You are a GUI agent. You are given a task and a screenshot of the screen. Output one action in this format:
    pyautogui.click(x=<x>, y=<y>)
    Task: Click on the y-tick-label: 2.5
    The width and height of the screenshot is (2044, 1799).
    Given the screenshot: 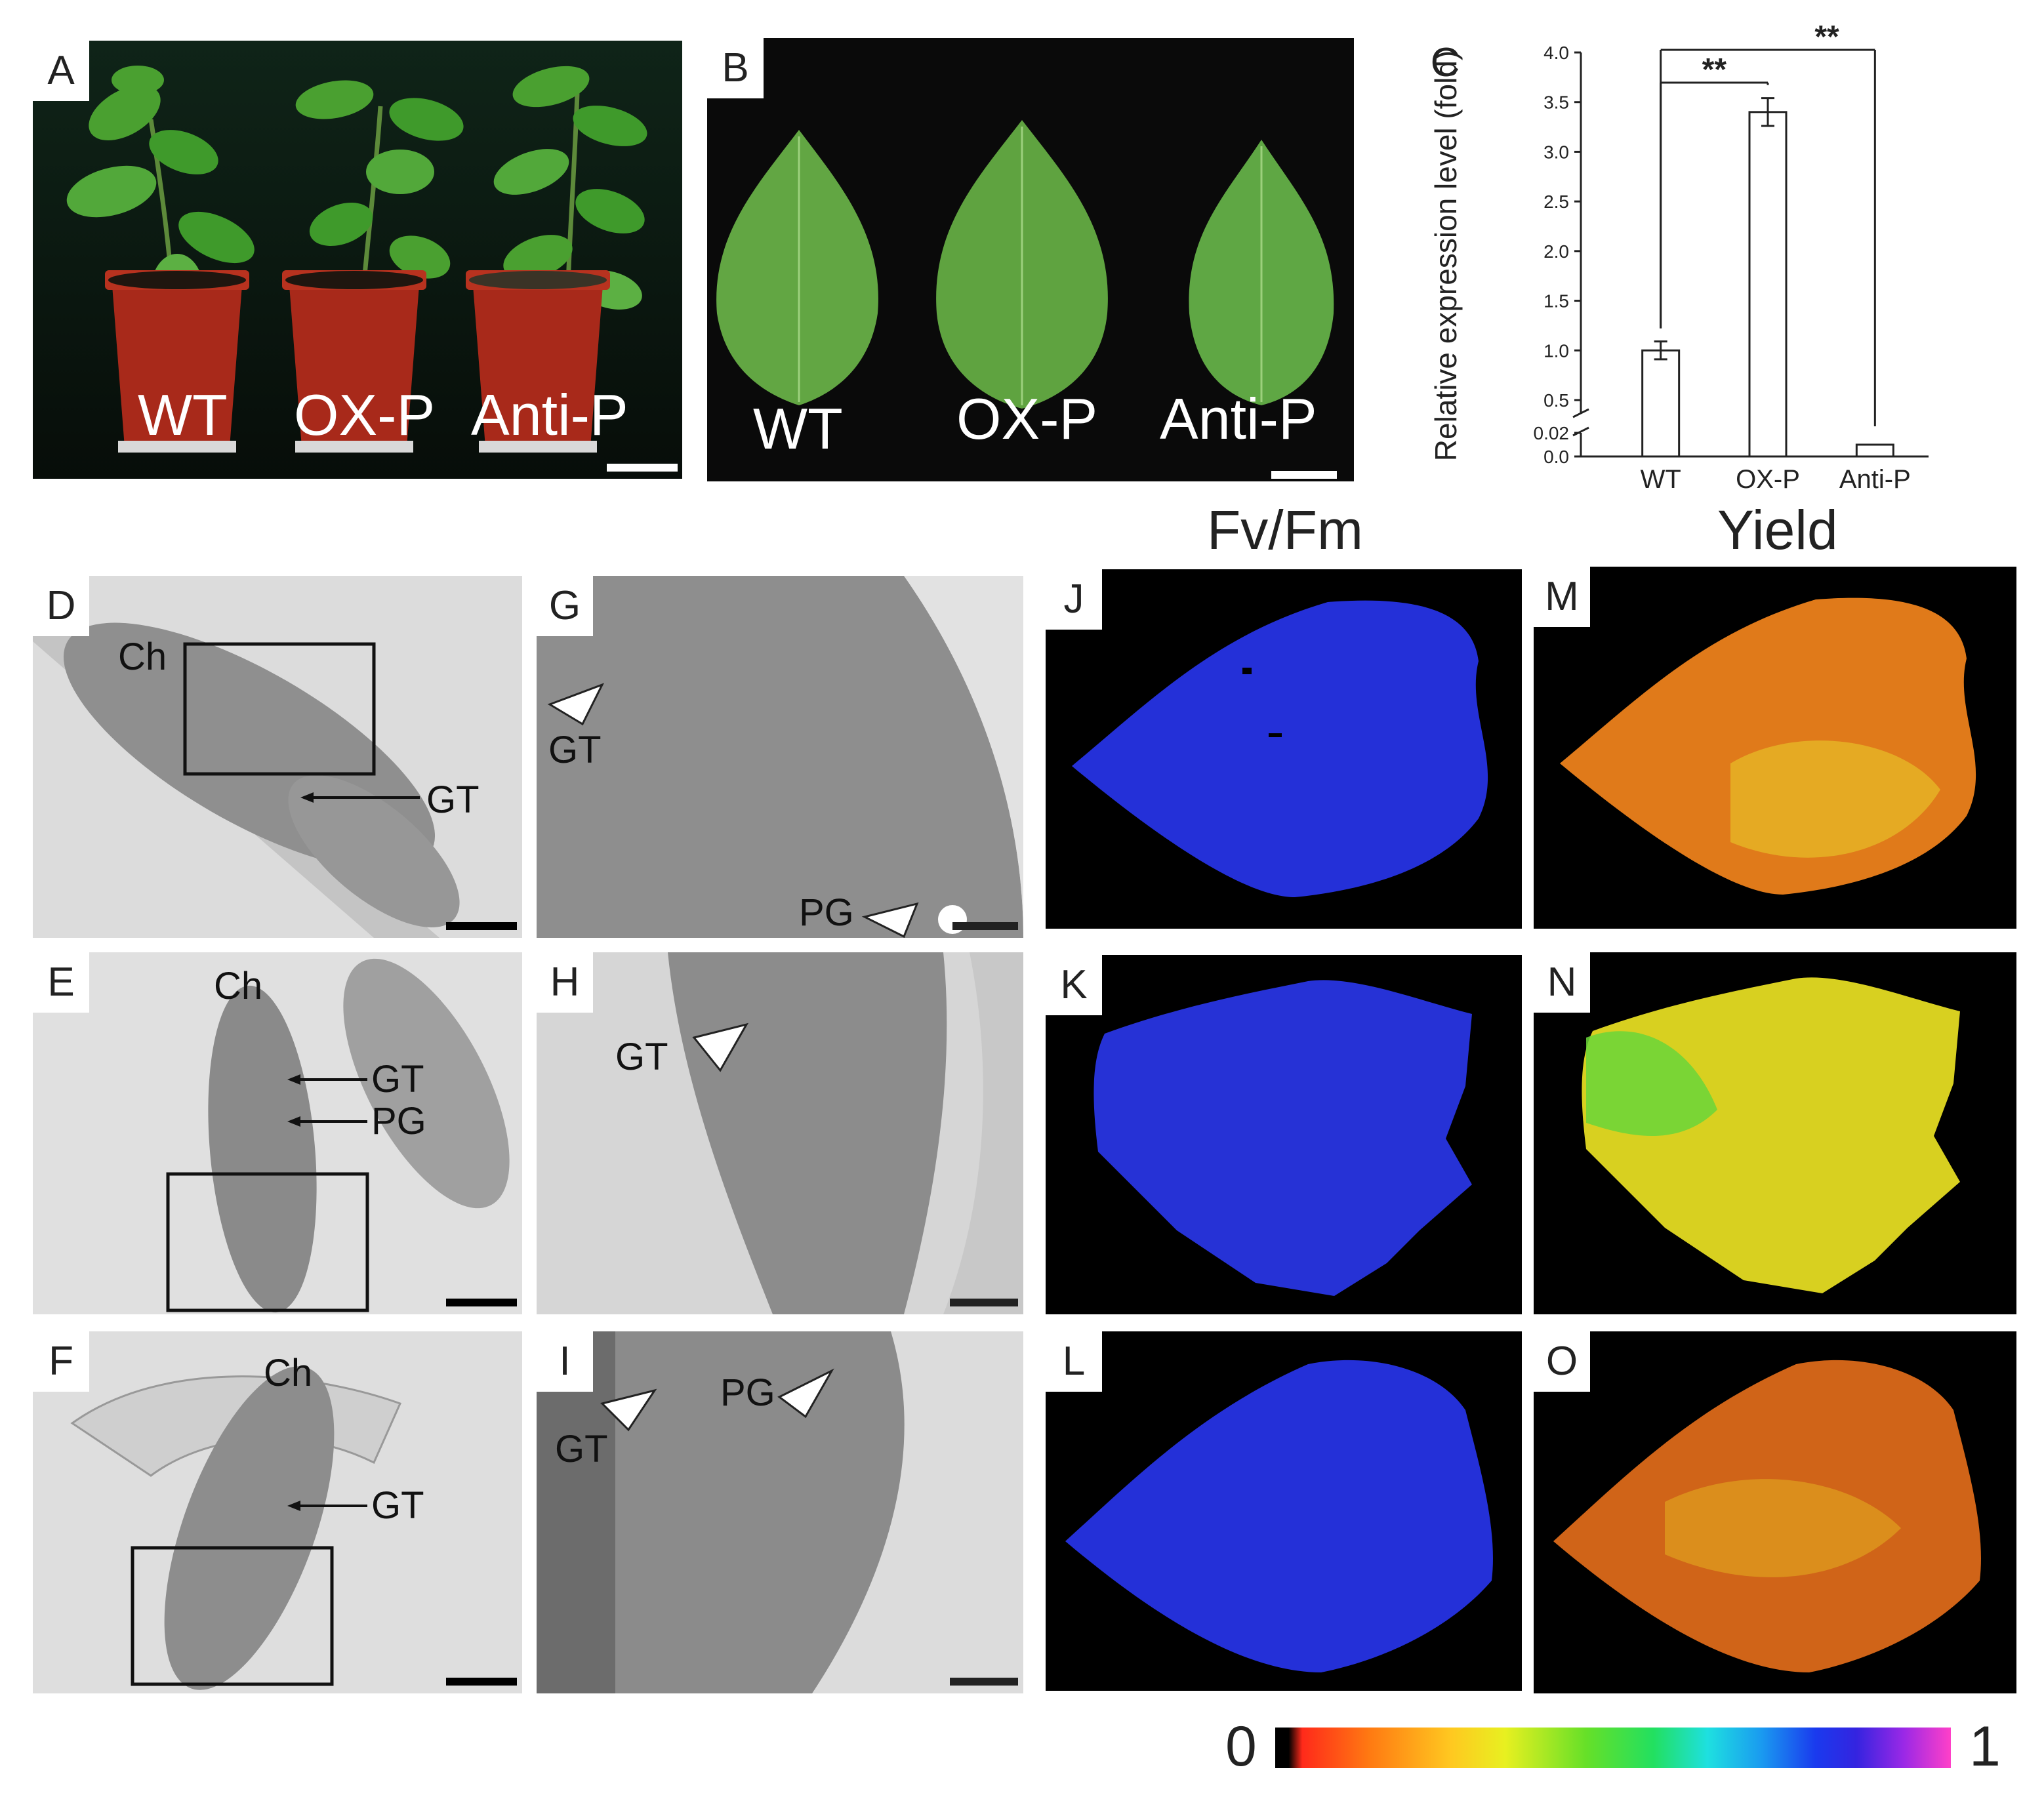 What is the action you would take?
    pyautogui.click(x=1556, y=202)
    